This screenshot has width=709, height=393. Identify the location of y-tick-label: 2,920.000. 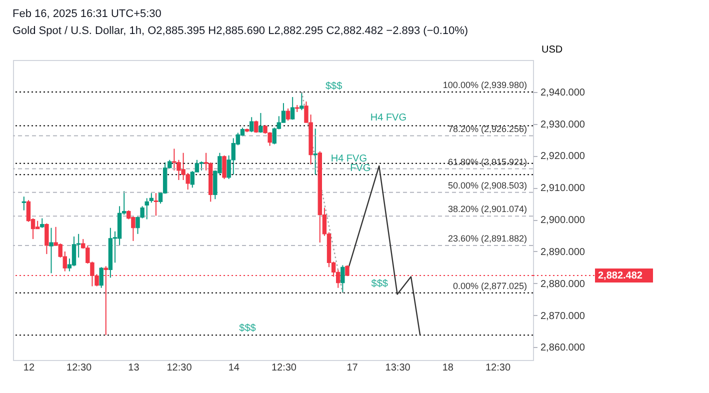
(563, 156).